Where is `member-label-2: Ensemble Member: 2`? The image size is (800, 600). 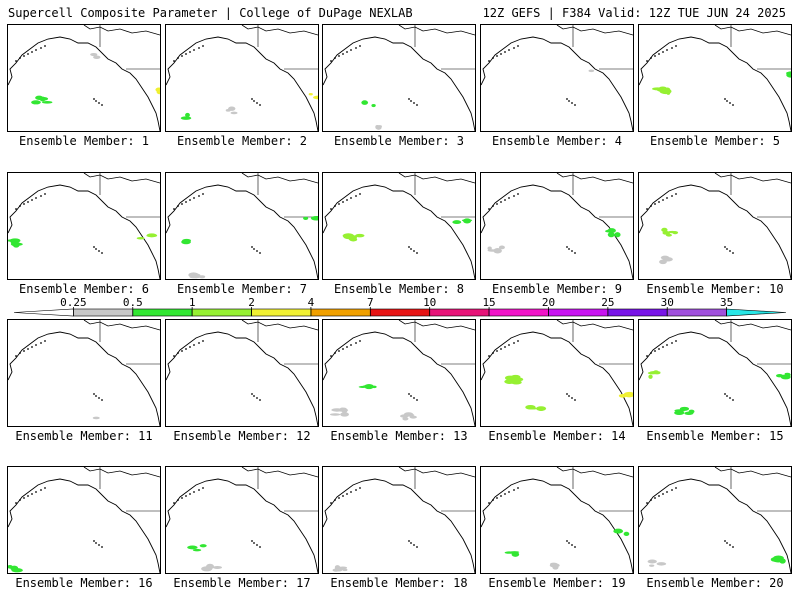 member-label-2: Ensemble Member: 2 is located at coordinates (242, 141).